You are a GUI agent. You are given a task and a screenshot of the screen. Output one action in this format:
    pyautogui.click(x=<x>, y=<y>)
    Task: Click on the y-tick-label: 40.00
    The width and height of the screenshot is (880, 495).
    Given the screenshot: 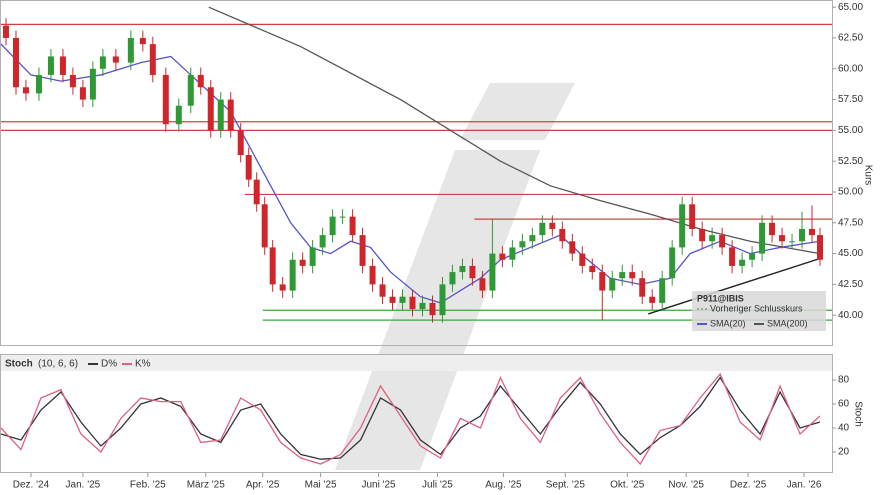 What is the action you would take?
    pyautogui.click(x=850, y=315)
    